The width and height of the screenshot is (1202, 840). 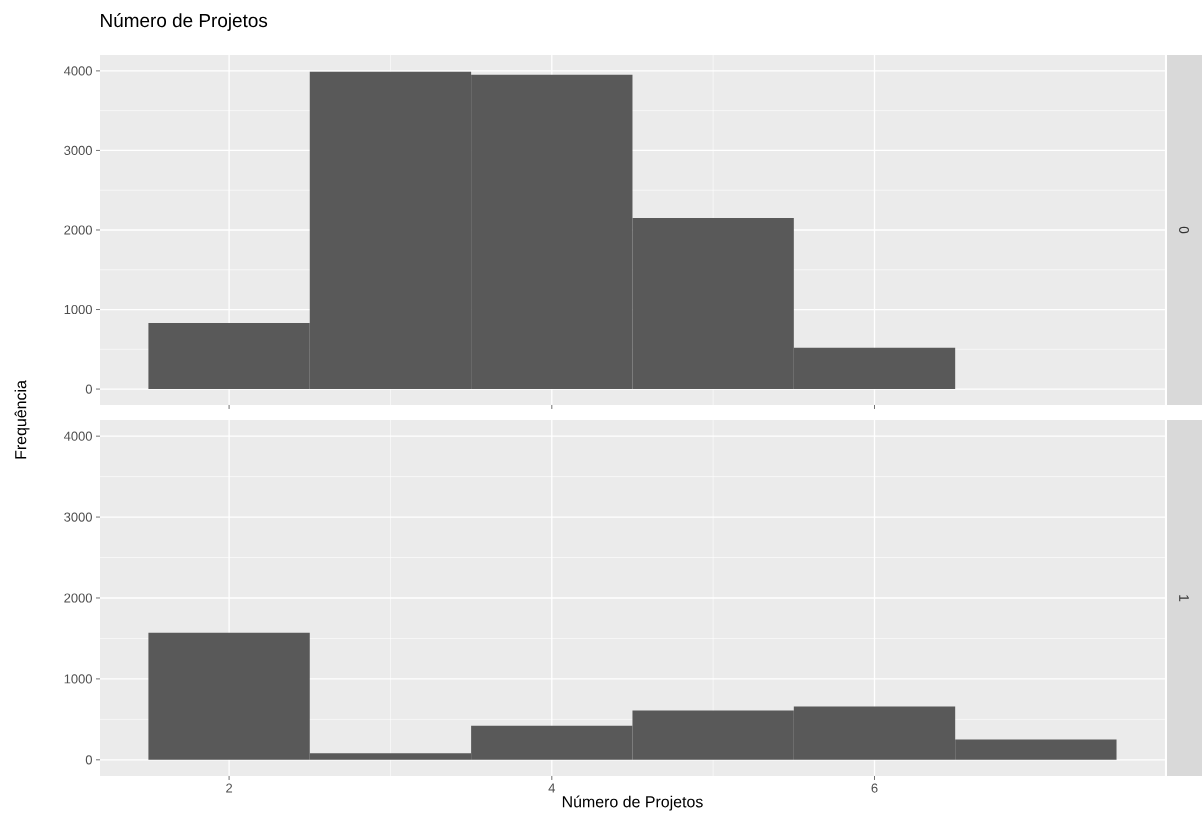 What do you see at coordinates (874, 788) in the screenshot?
I see `x-tick-label: 6` at bounding box center [874, 788].